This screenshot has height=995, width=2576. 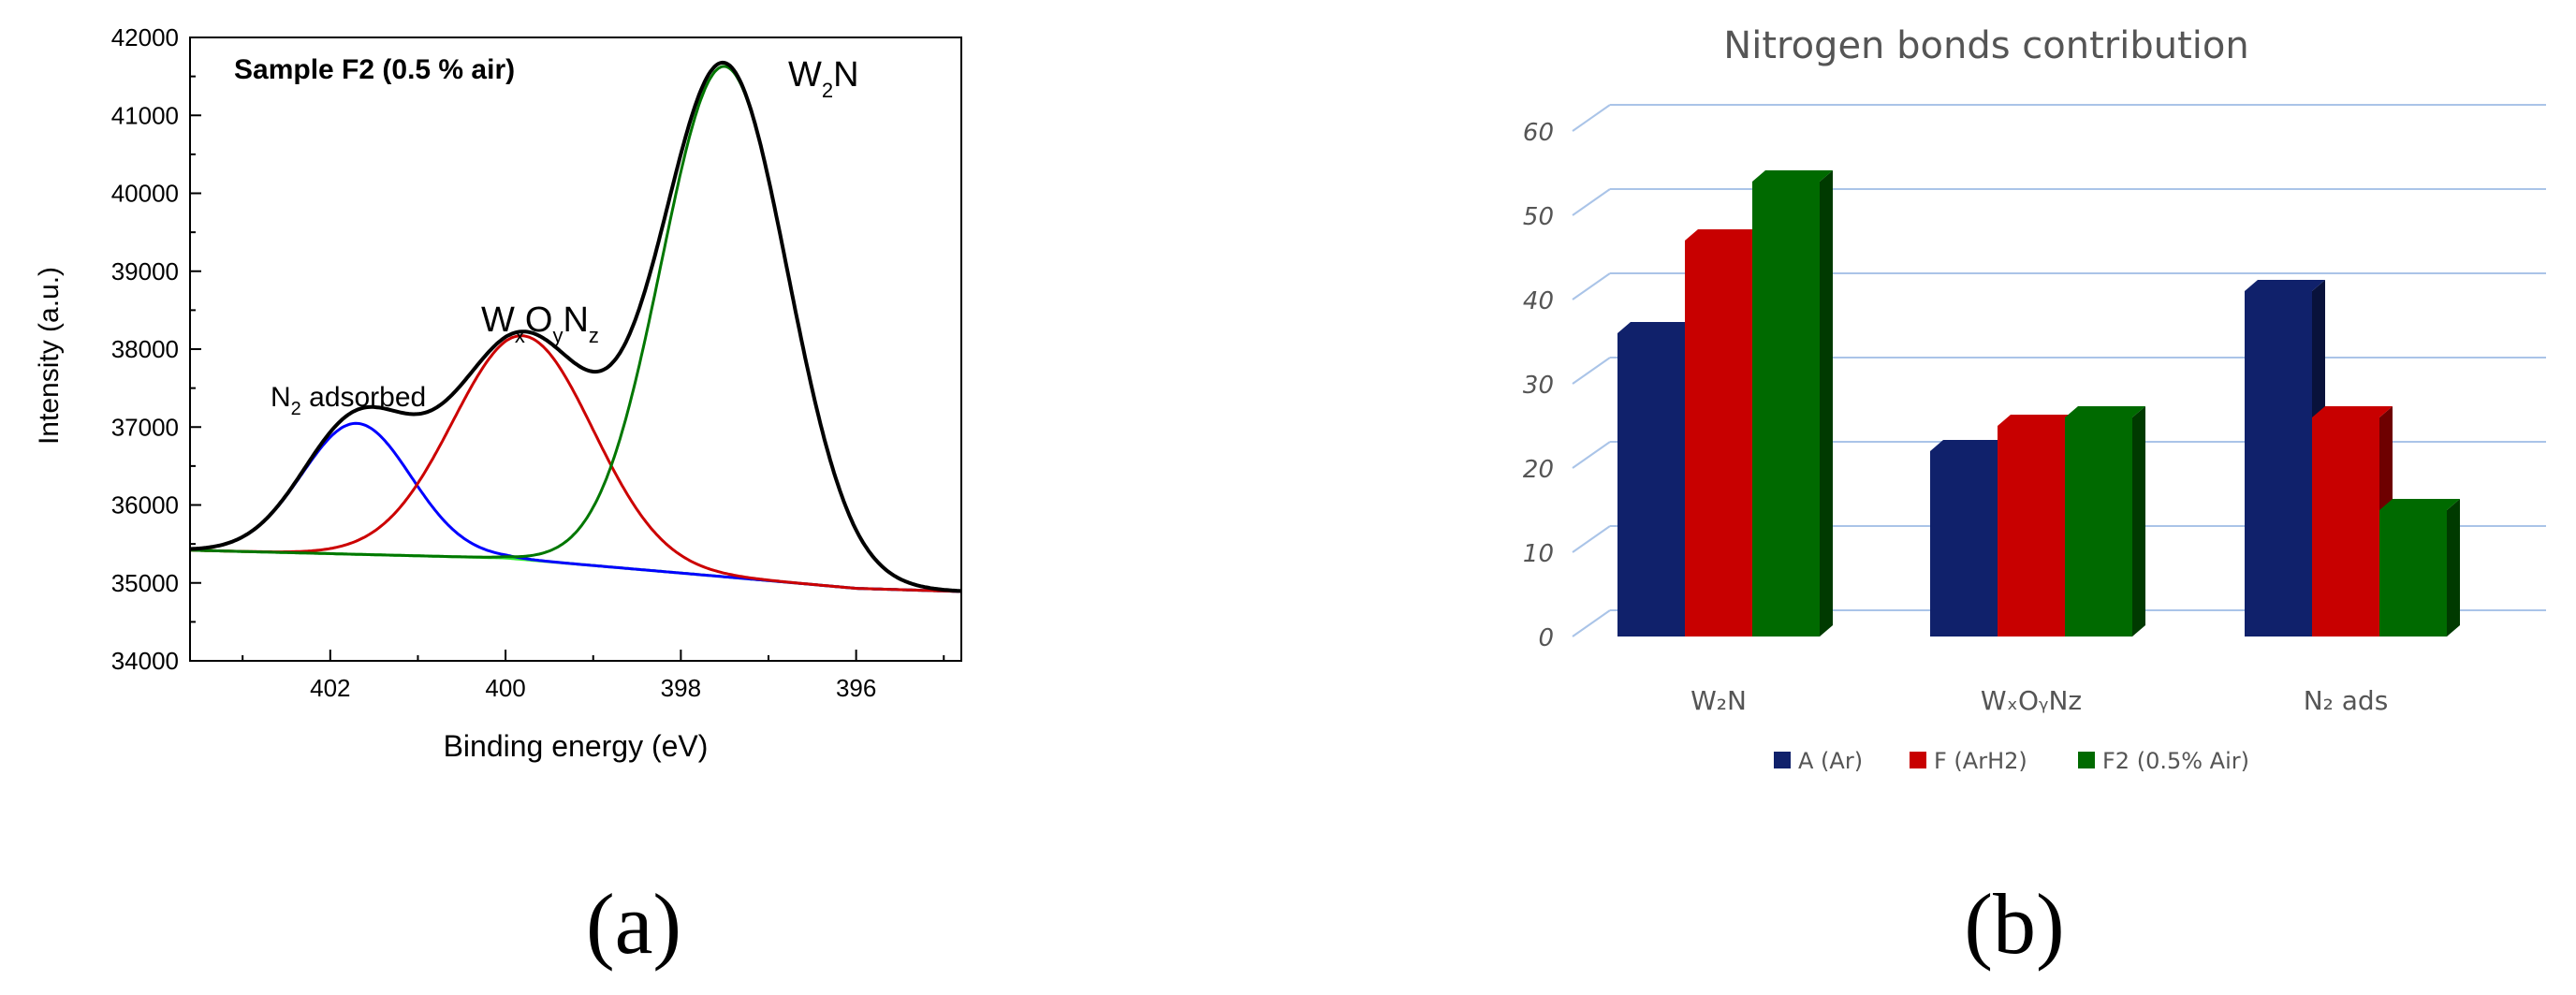 I want to click on y-tick-label: 20, so click(x=1538, y=470).